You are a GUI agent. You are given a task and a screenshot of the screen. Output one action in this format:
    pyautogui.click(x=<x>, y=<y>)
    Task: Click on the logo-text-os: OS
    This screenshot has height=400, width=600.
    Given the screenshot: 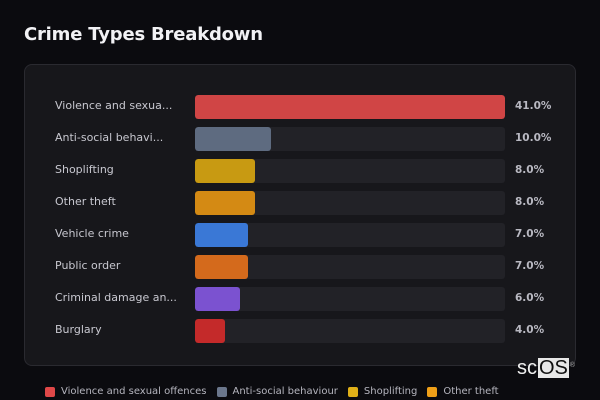 What is the action you would take?
    pyautogui.click(x=553, y=368)
    